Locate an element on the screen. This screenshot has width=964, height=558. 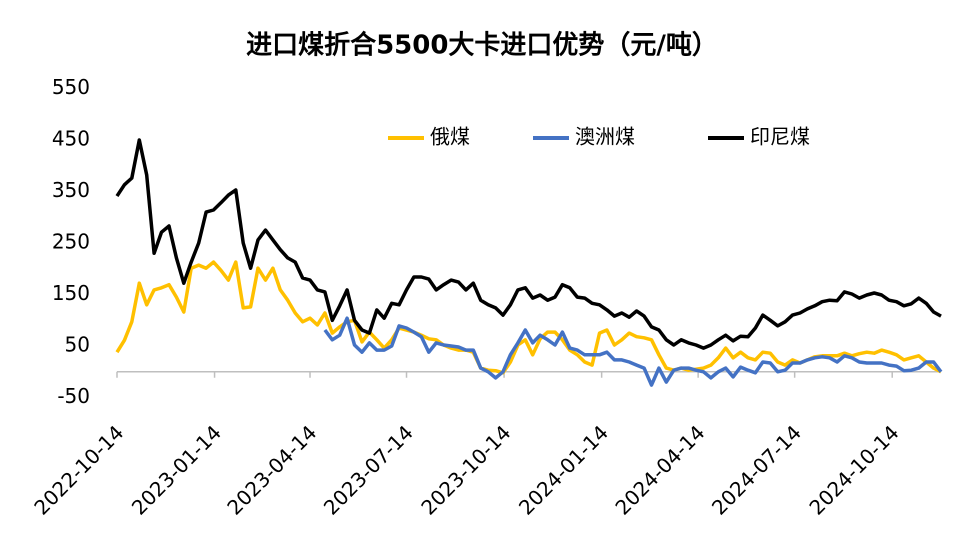
x-tick-label: 2024-04-14 is located at coordinates (659, 469).